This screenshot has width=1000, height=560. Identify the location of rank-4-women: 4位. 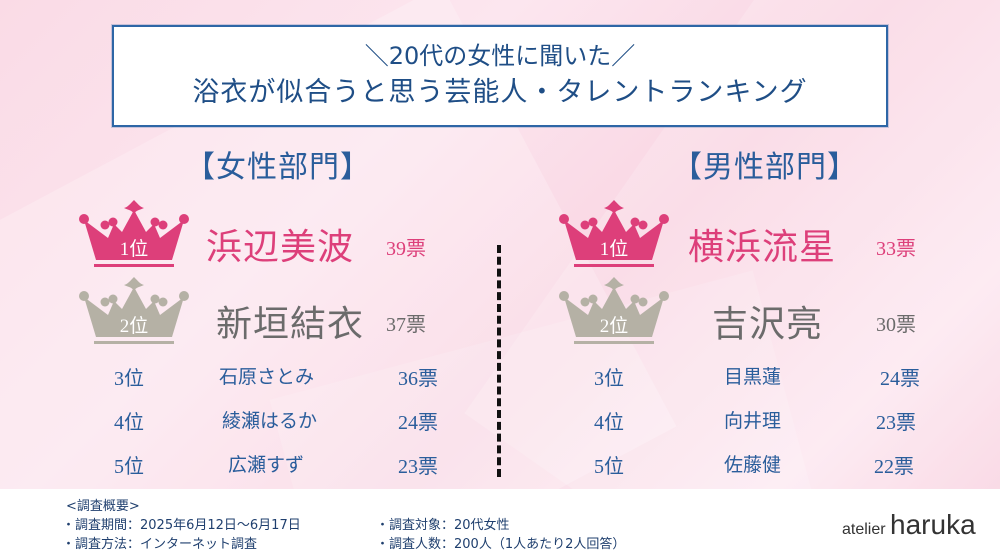
(129, 423).